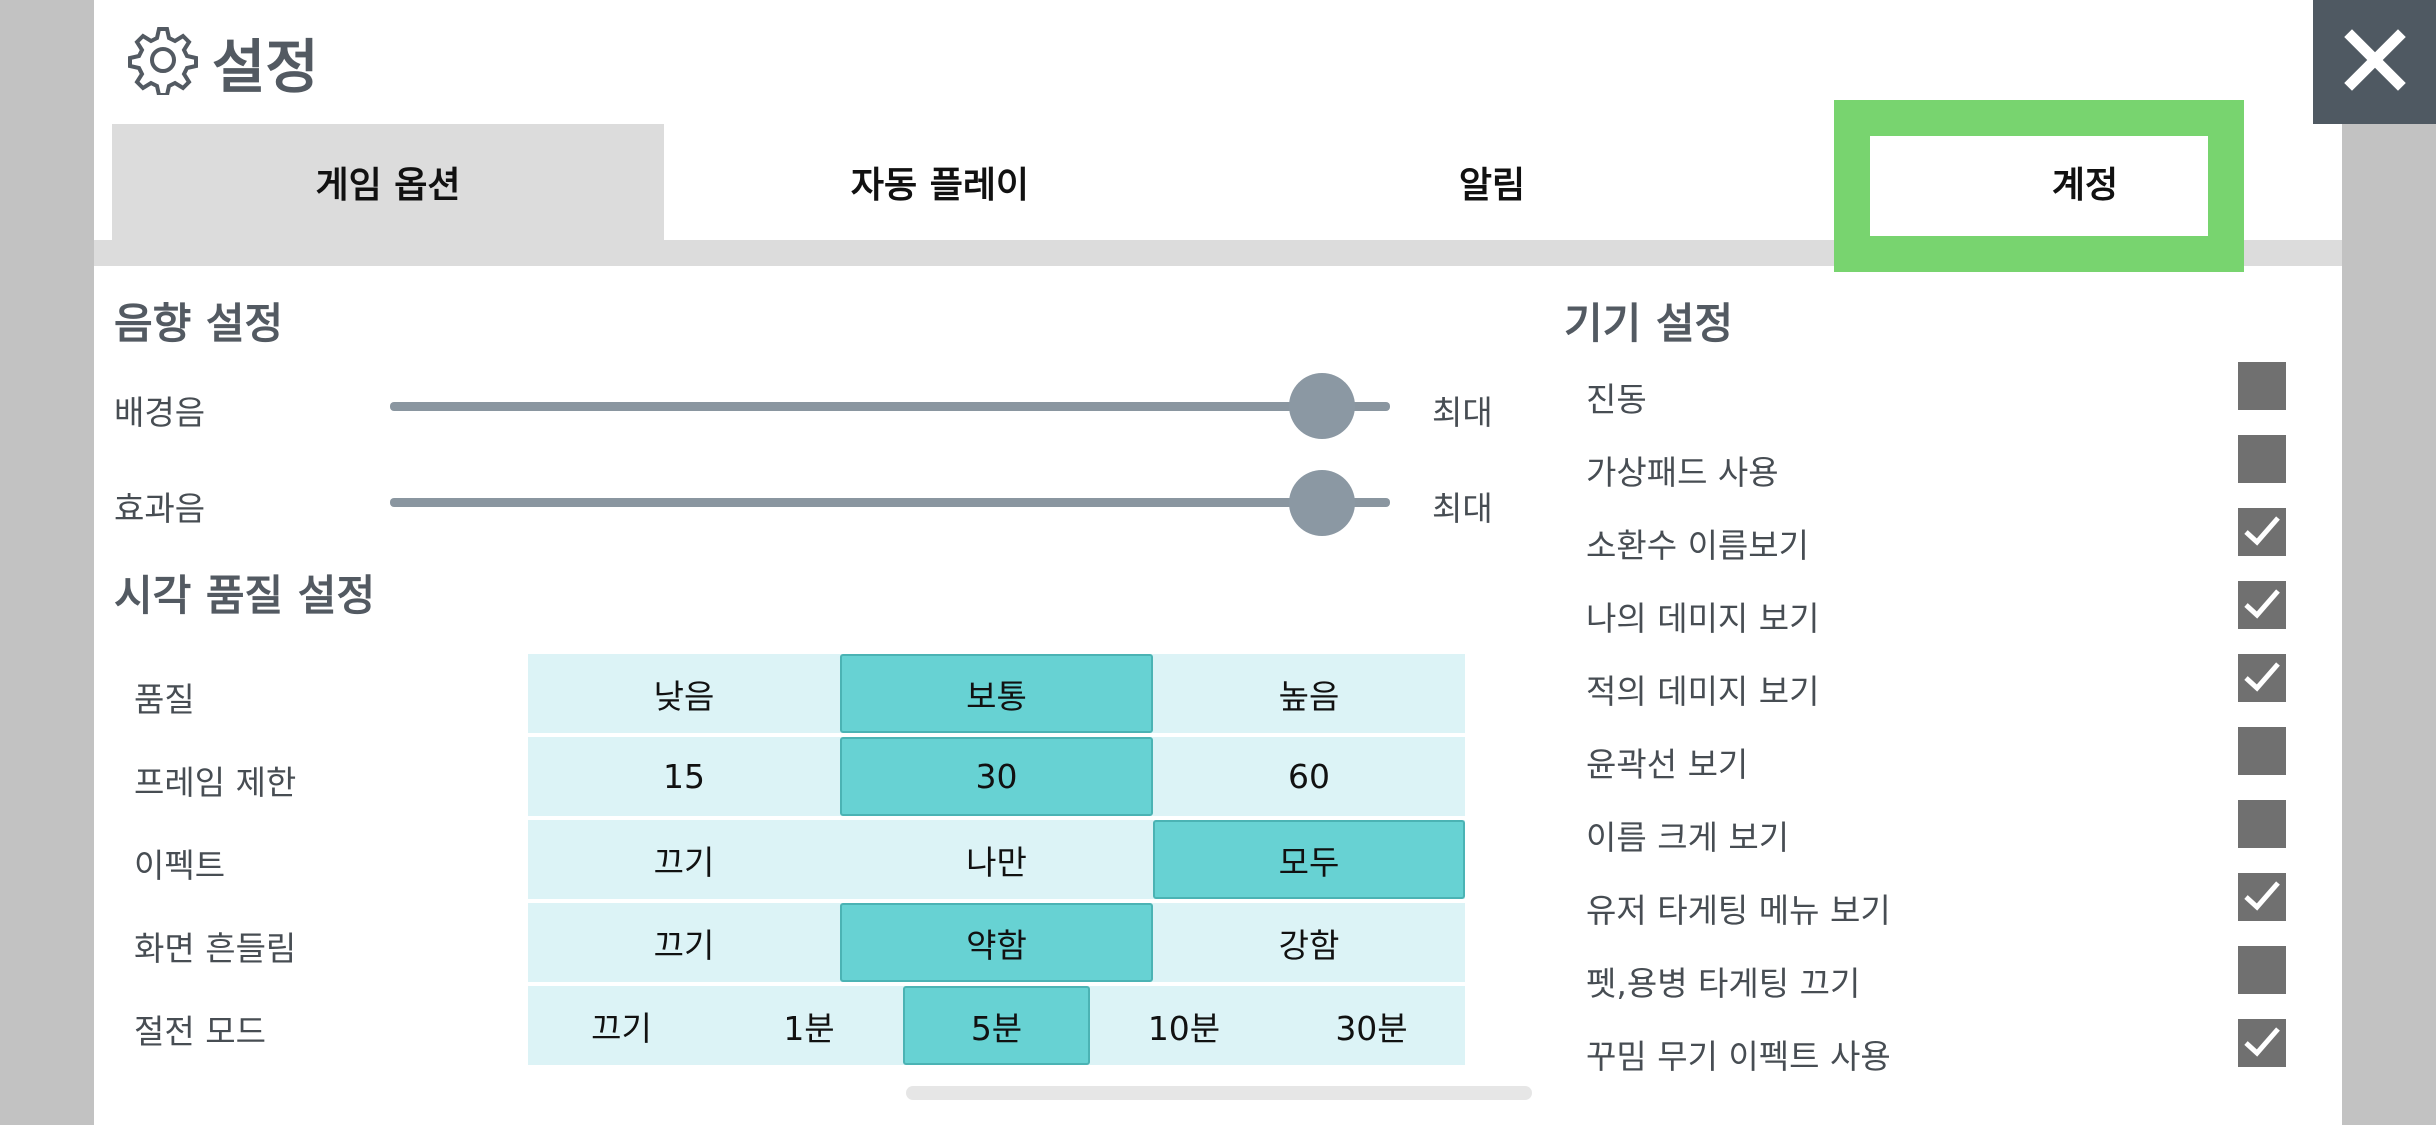  I want to click on gear-icon, so click(163, 62).